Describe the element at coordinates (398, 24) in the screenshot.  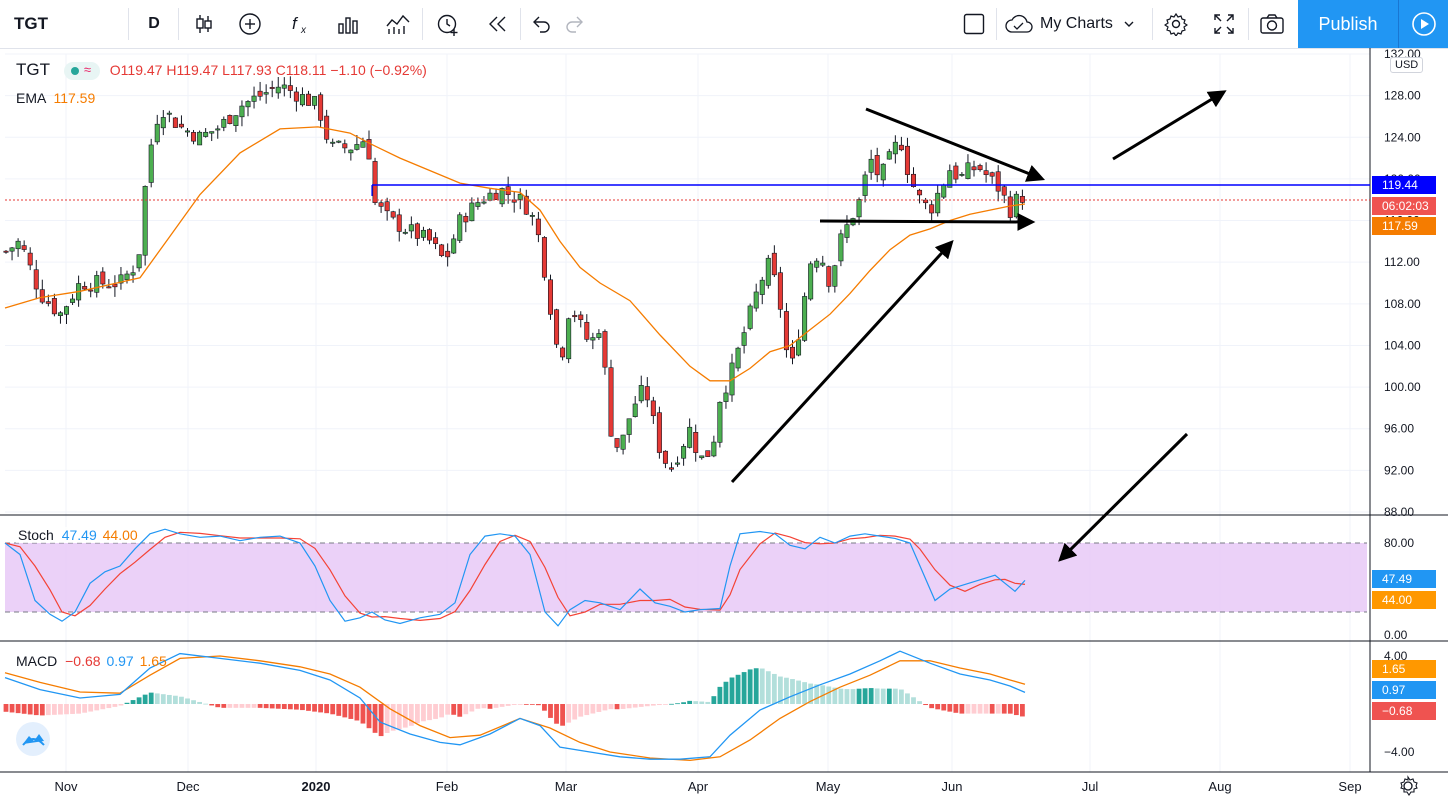
I see `compare-icon` at that location.